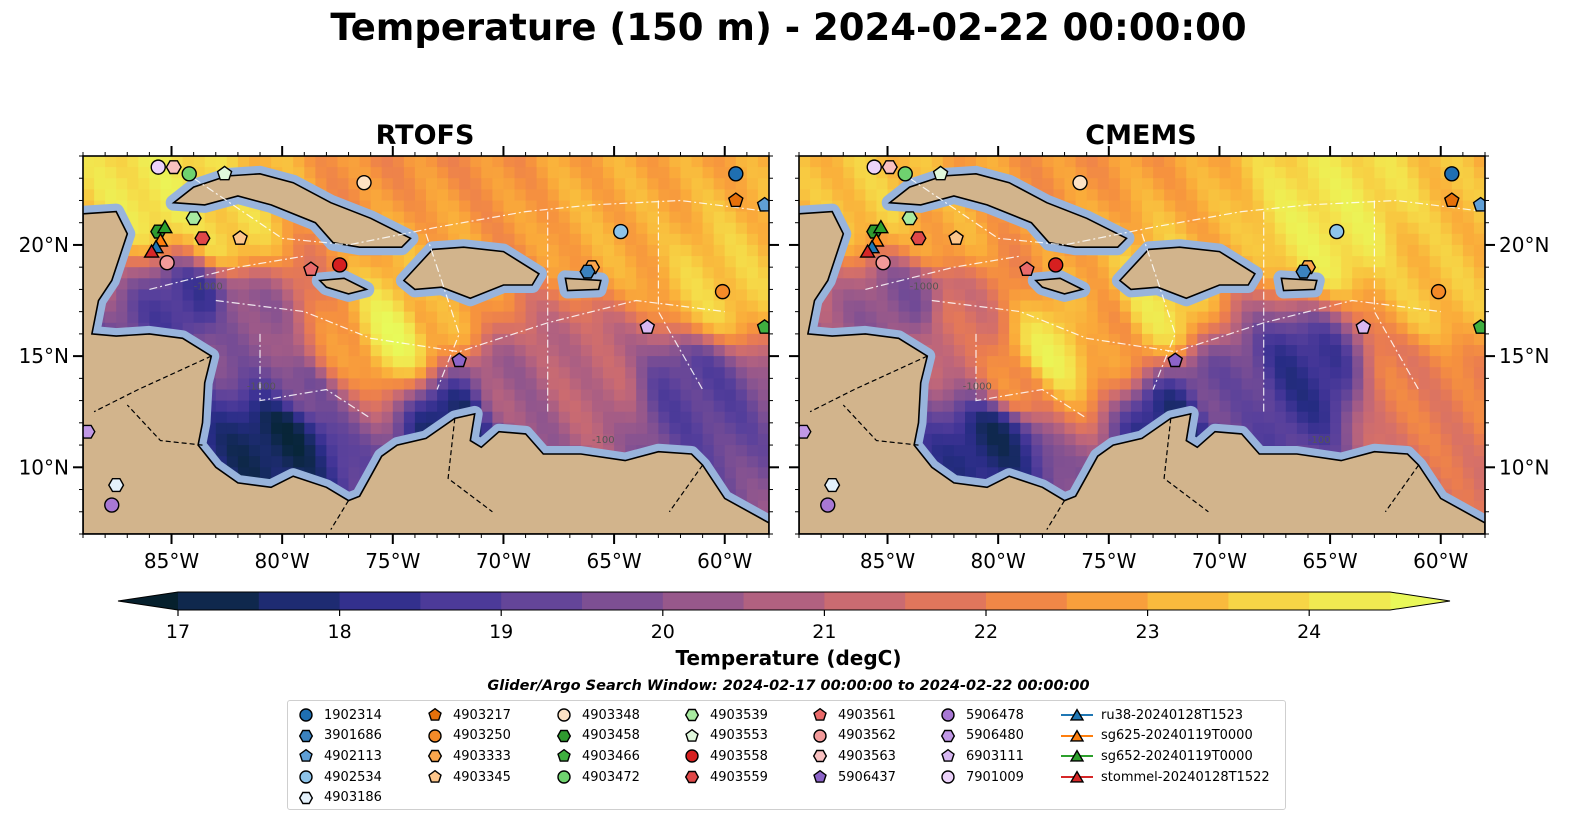 The image size is (1577, 826). What do you see at coordinates (340, 632) in the screenshot?
I see `colorbar-tick-label: 18` at bounding box center [340, 632].